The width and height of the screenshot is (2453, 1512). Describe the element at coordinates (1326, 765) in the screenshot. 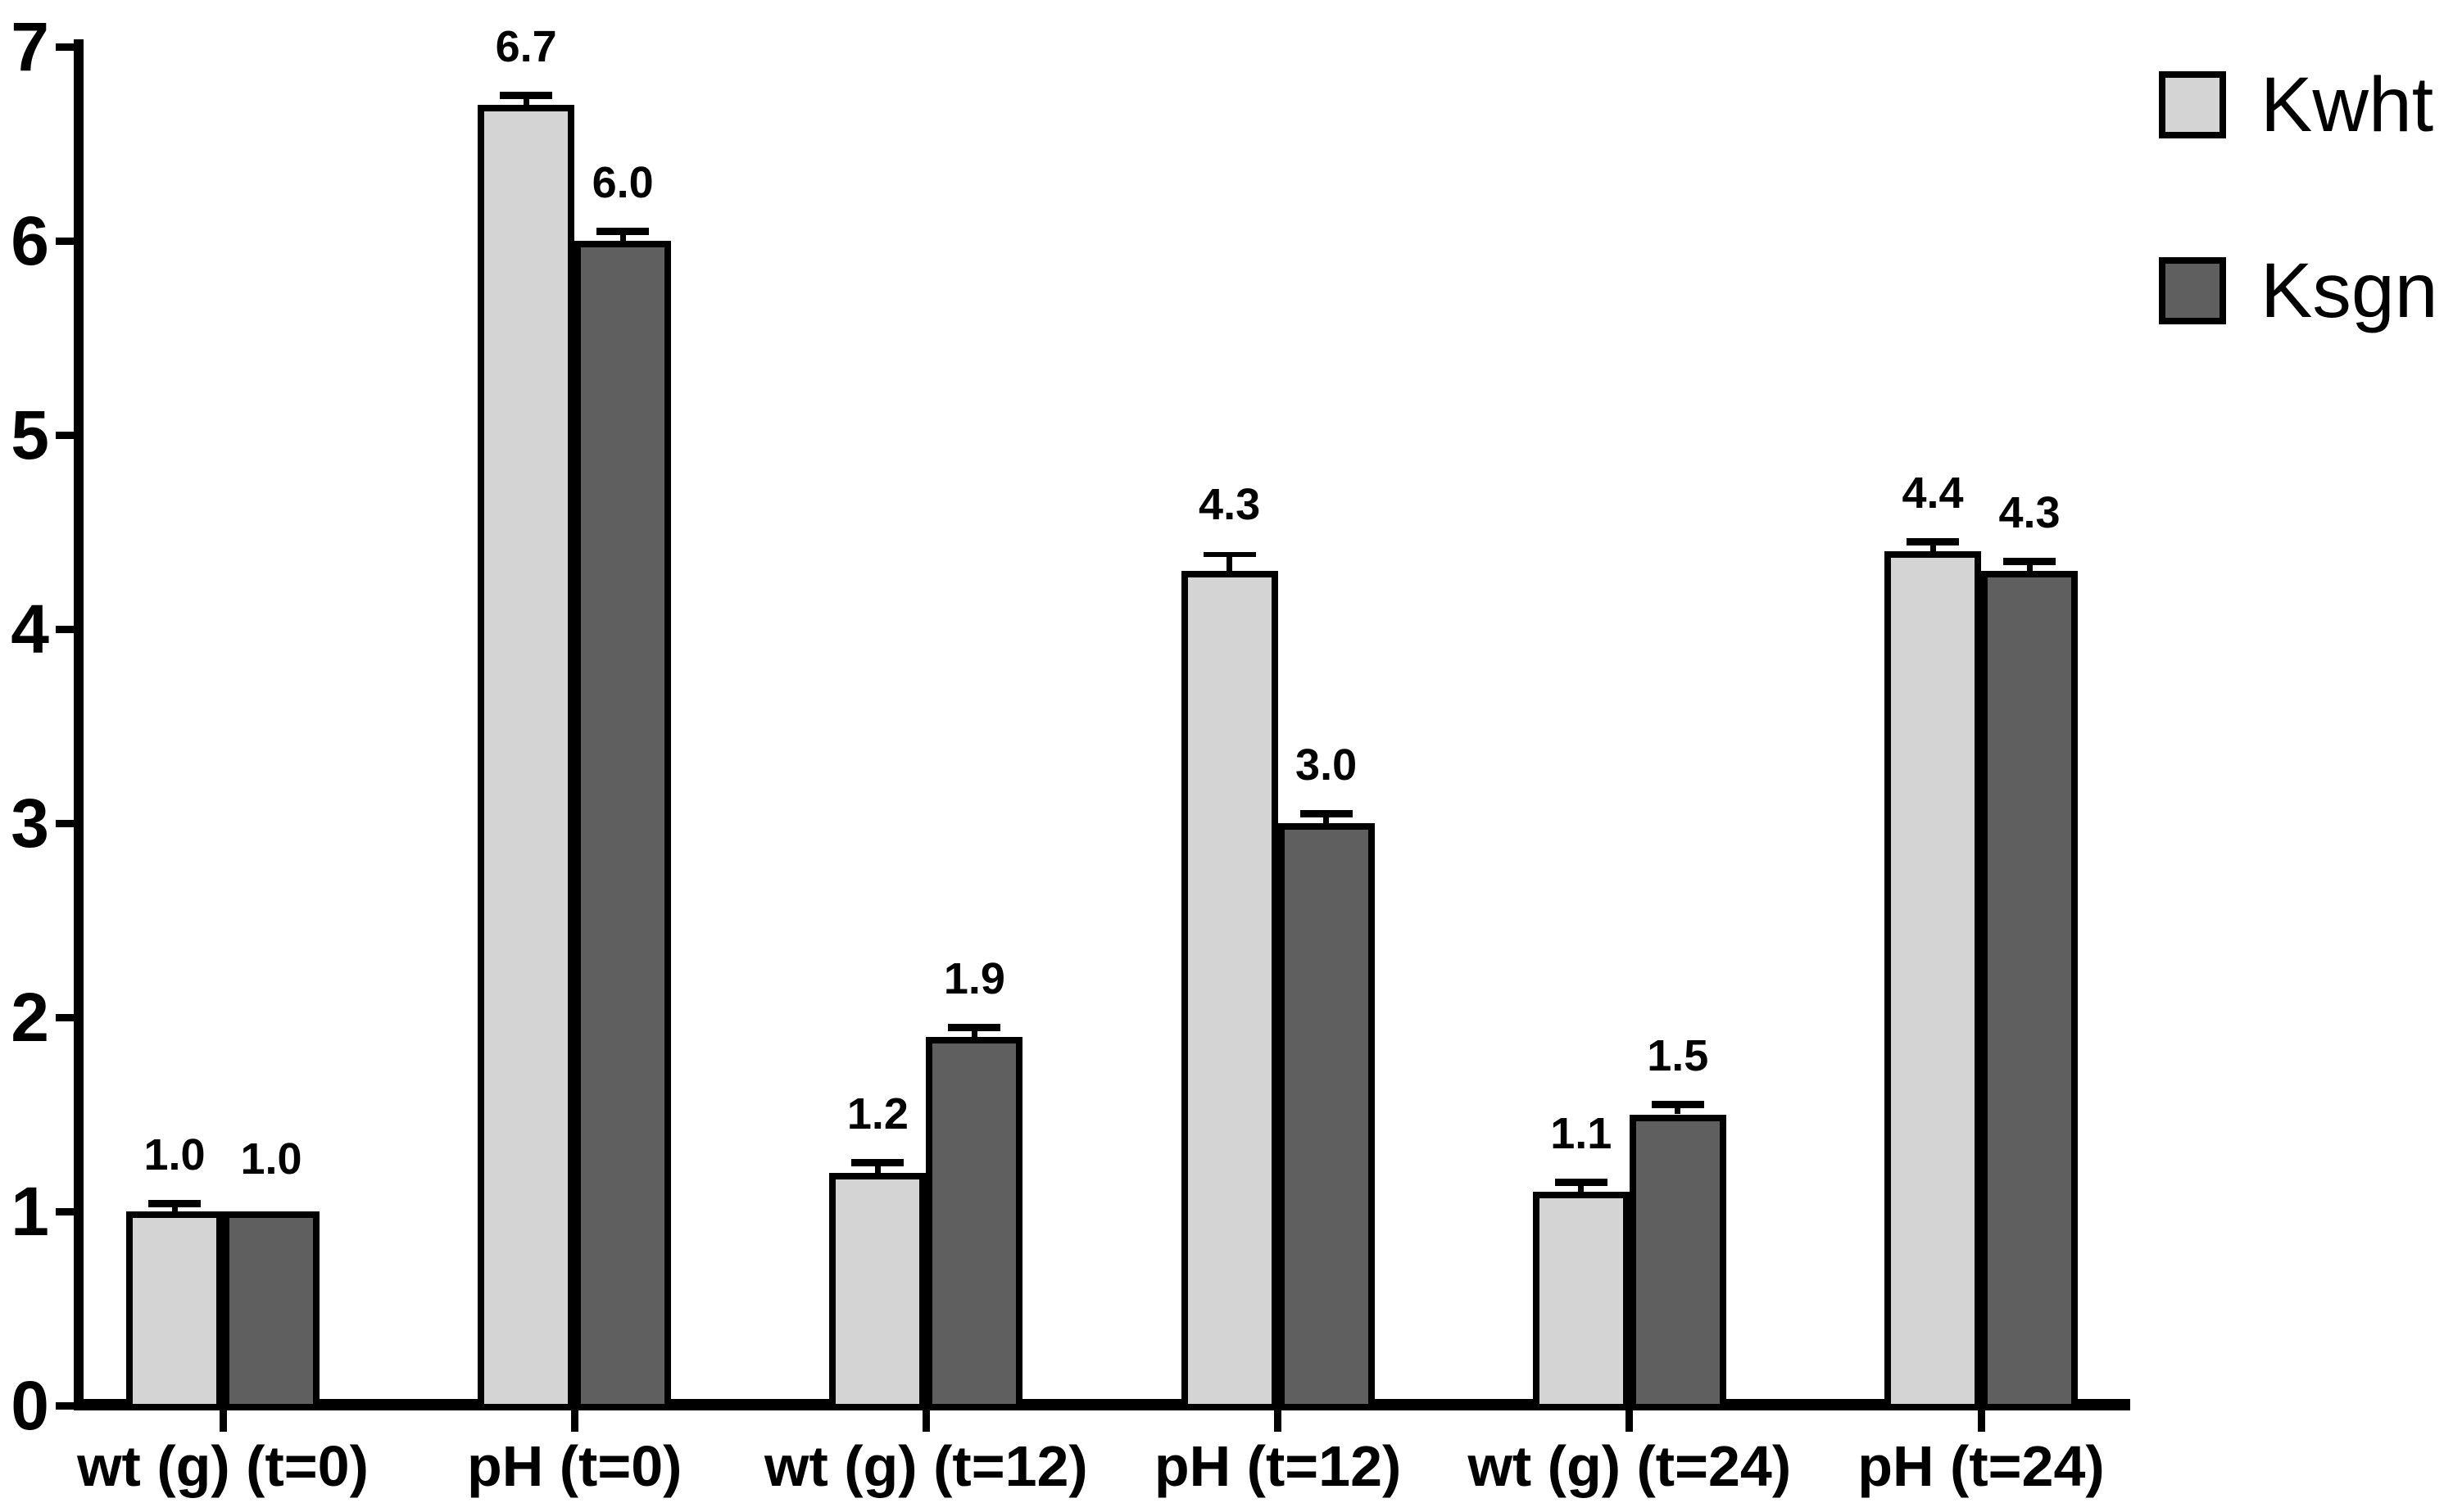

I see `bar-value-label: 3.0` at that location.